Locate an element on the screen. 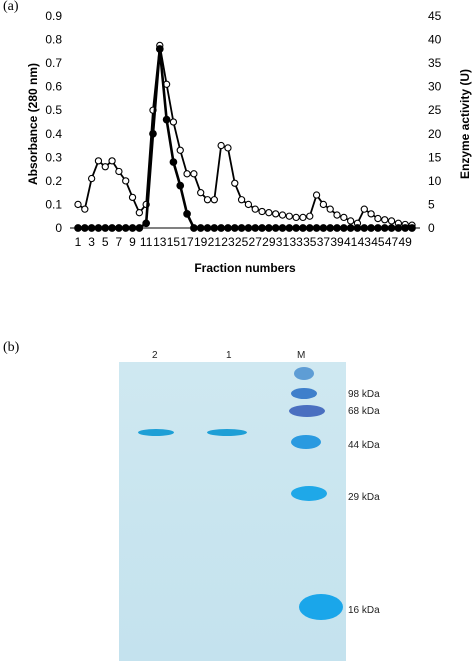 This screenshot has height=662, width=474. marker-label-68: 68 kDa is located at coordinates (364, 411).